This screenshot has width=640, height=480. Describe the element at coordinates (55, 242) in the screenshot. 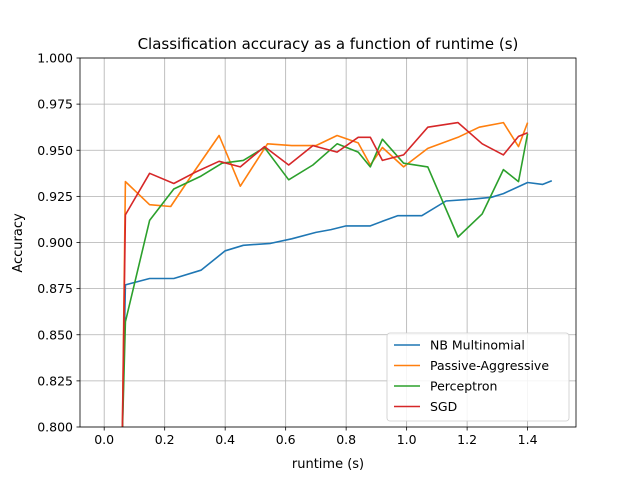

I see `y-tick-label: 0.900` at that location.